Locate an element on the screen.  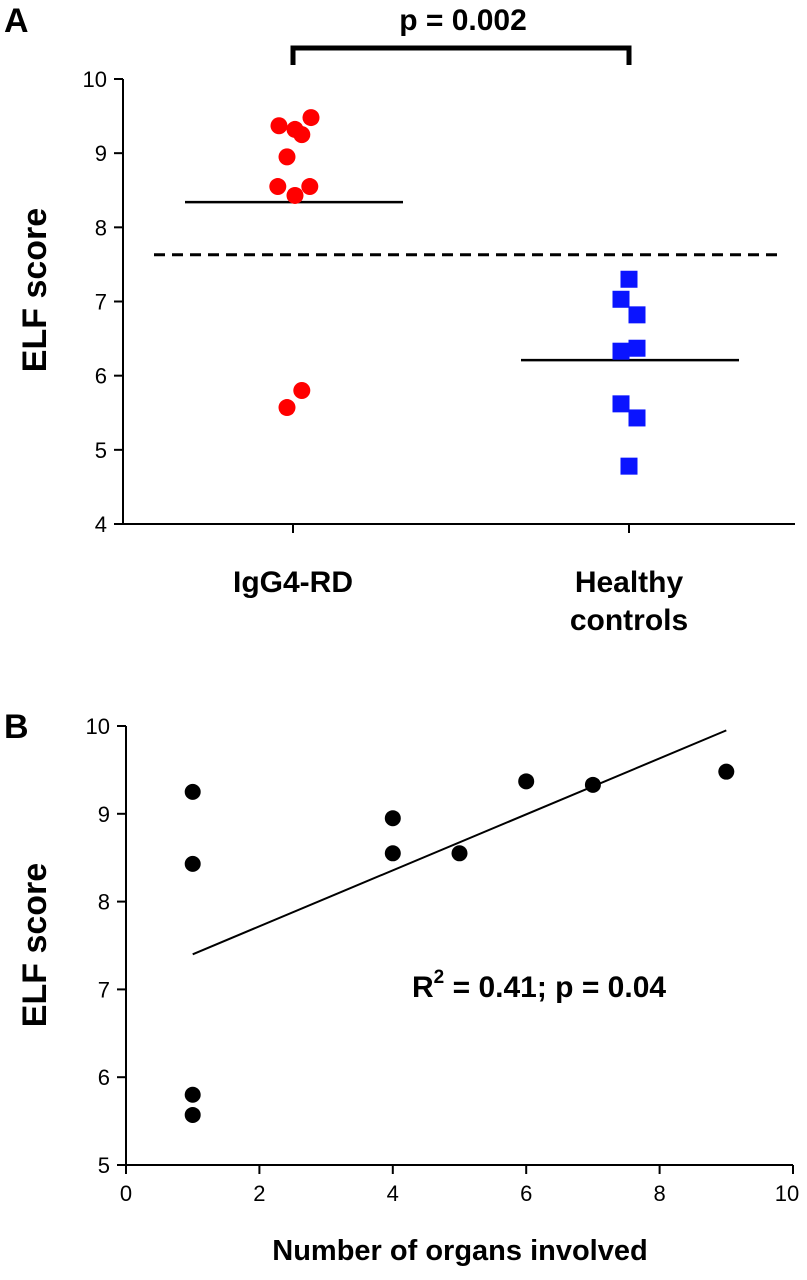
panel-b-x-tick-label: 2 is located at coordinates (259, 1193).